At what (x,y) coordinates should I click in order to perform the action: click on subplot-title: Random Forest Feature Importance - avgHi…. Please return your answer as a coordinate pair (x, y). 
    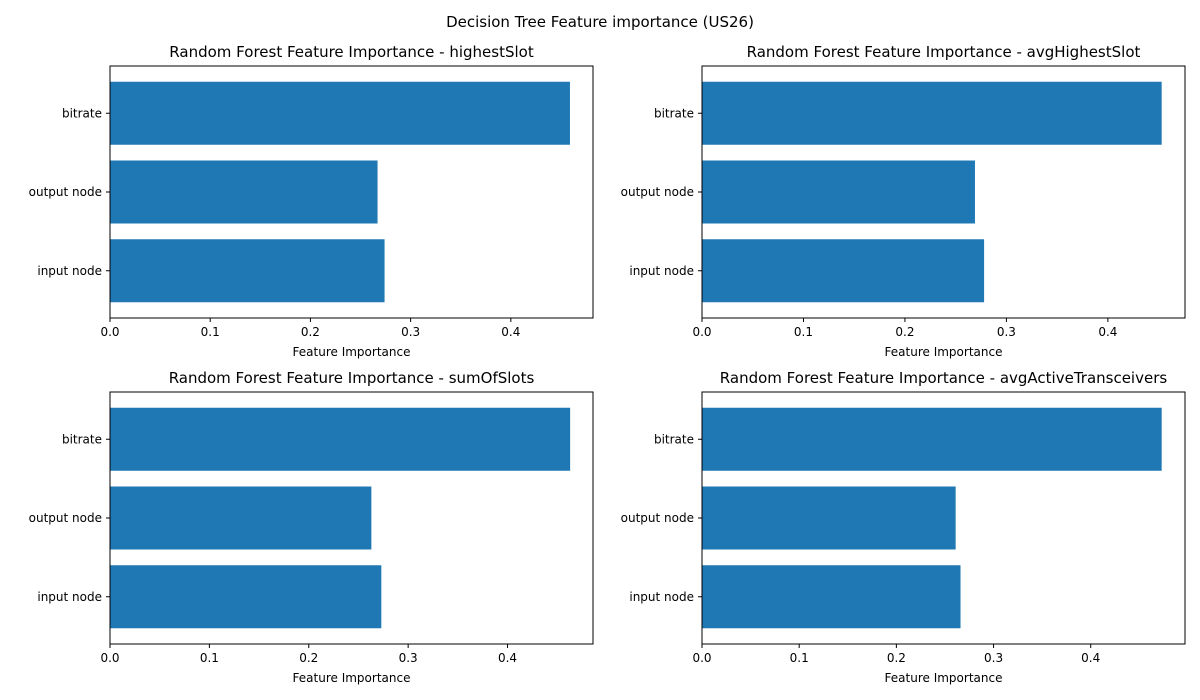
    Looking at the image, I should click on (944, 52).